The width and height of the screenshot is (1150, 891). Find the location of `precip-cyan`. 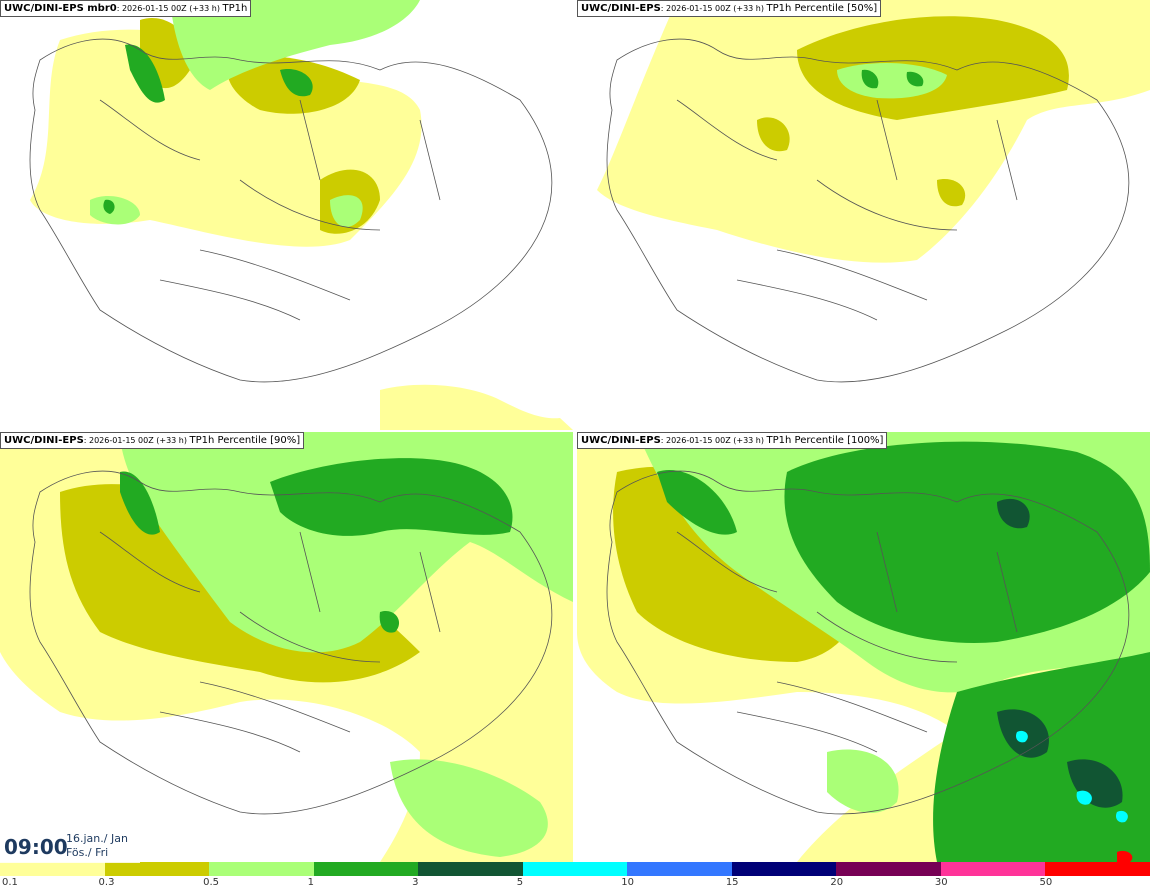

precip-cyan is located at coordinates (1071, 776).